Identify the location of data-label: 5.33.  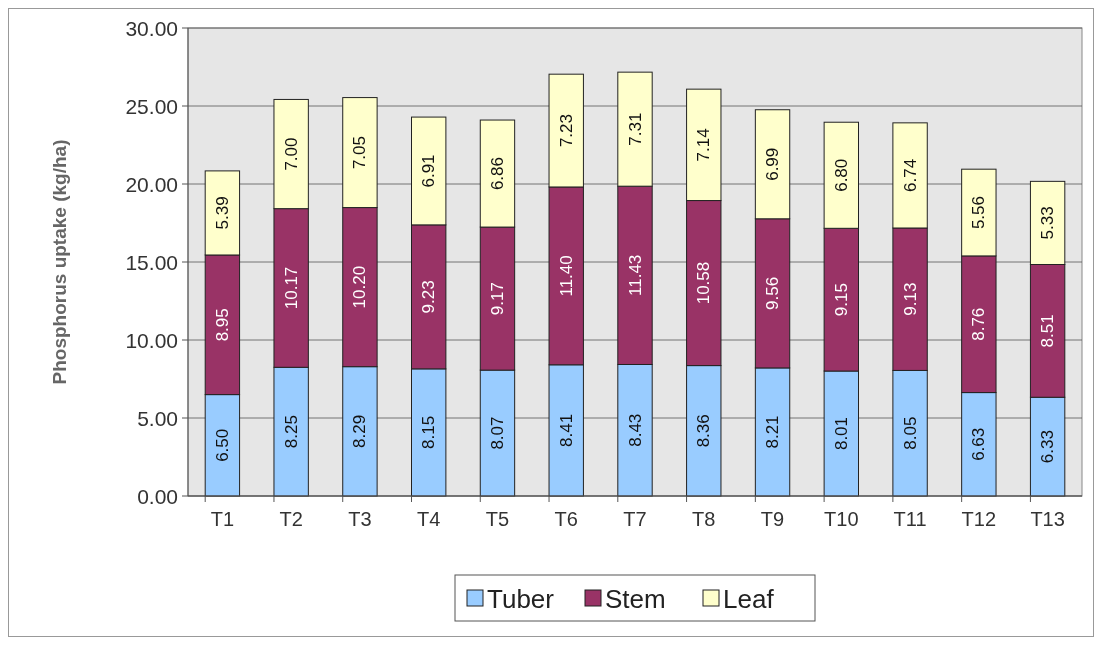
(1048, 223).